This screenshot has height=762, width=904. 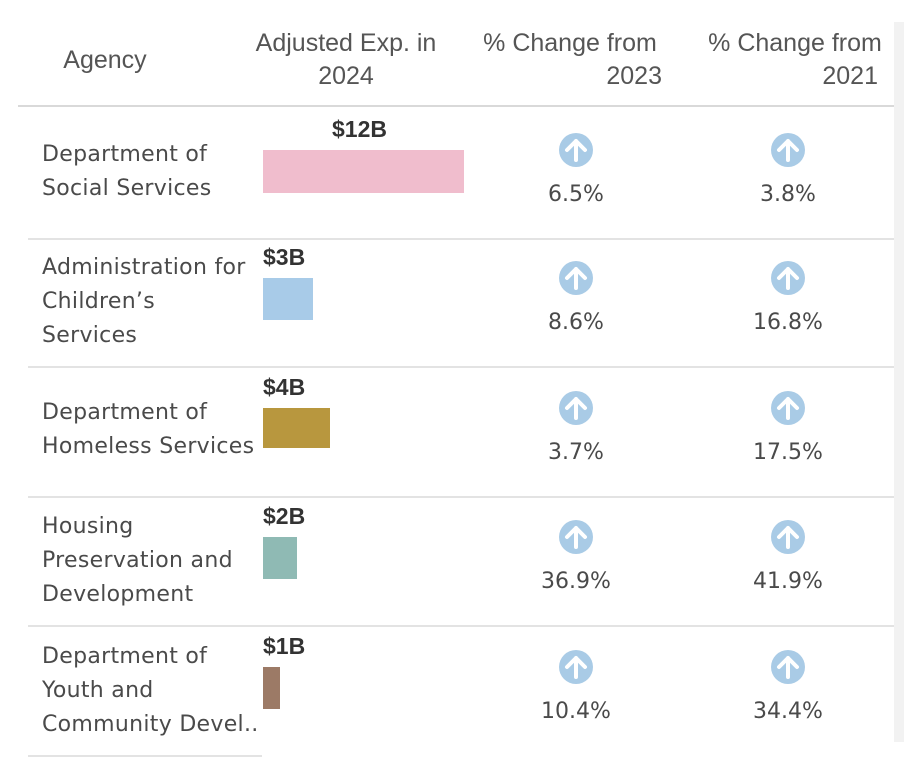 I want to click on change-2023-value: 6.5%, so click(x=576, y=194).